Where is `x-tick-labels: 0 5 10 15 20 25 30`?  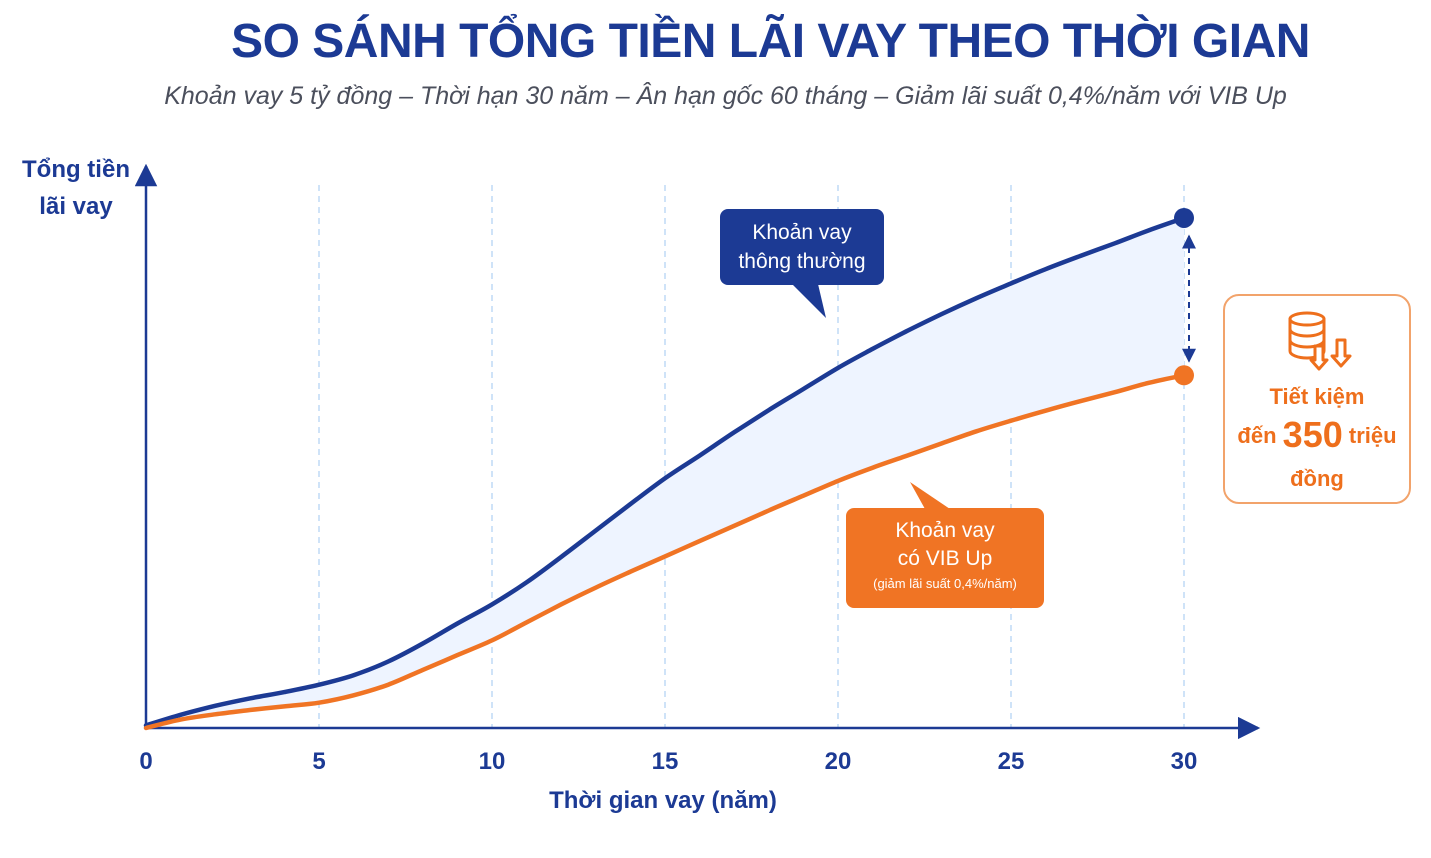
x-tick-labels: 0 5 10 15 20 25 30 is located at coordinates (668, 761).